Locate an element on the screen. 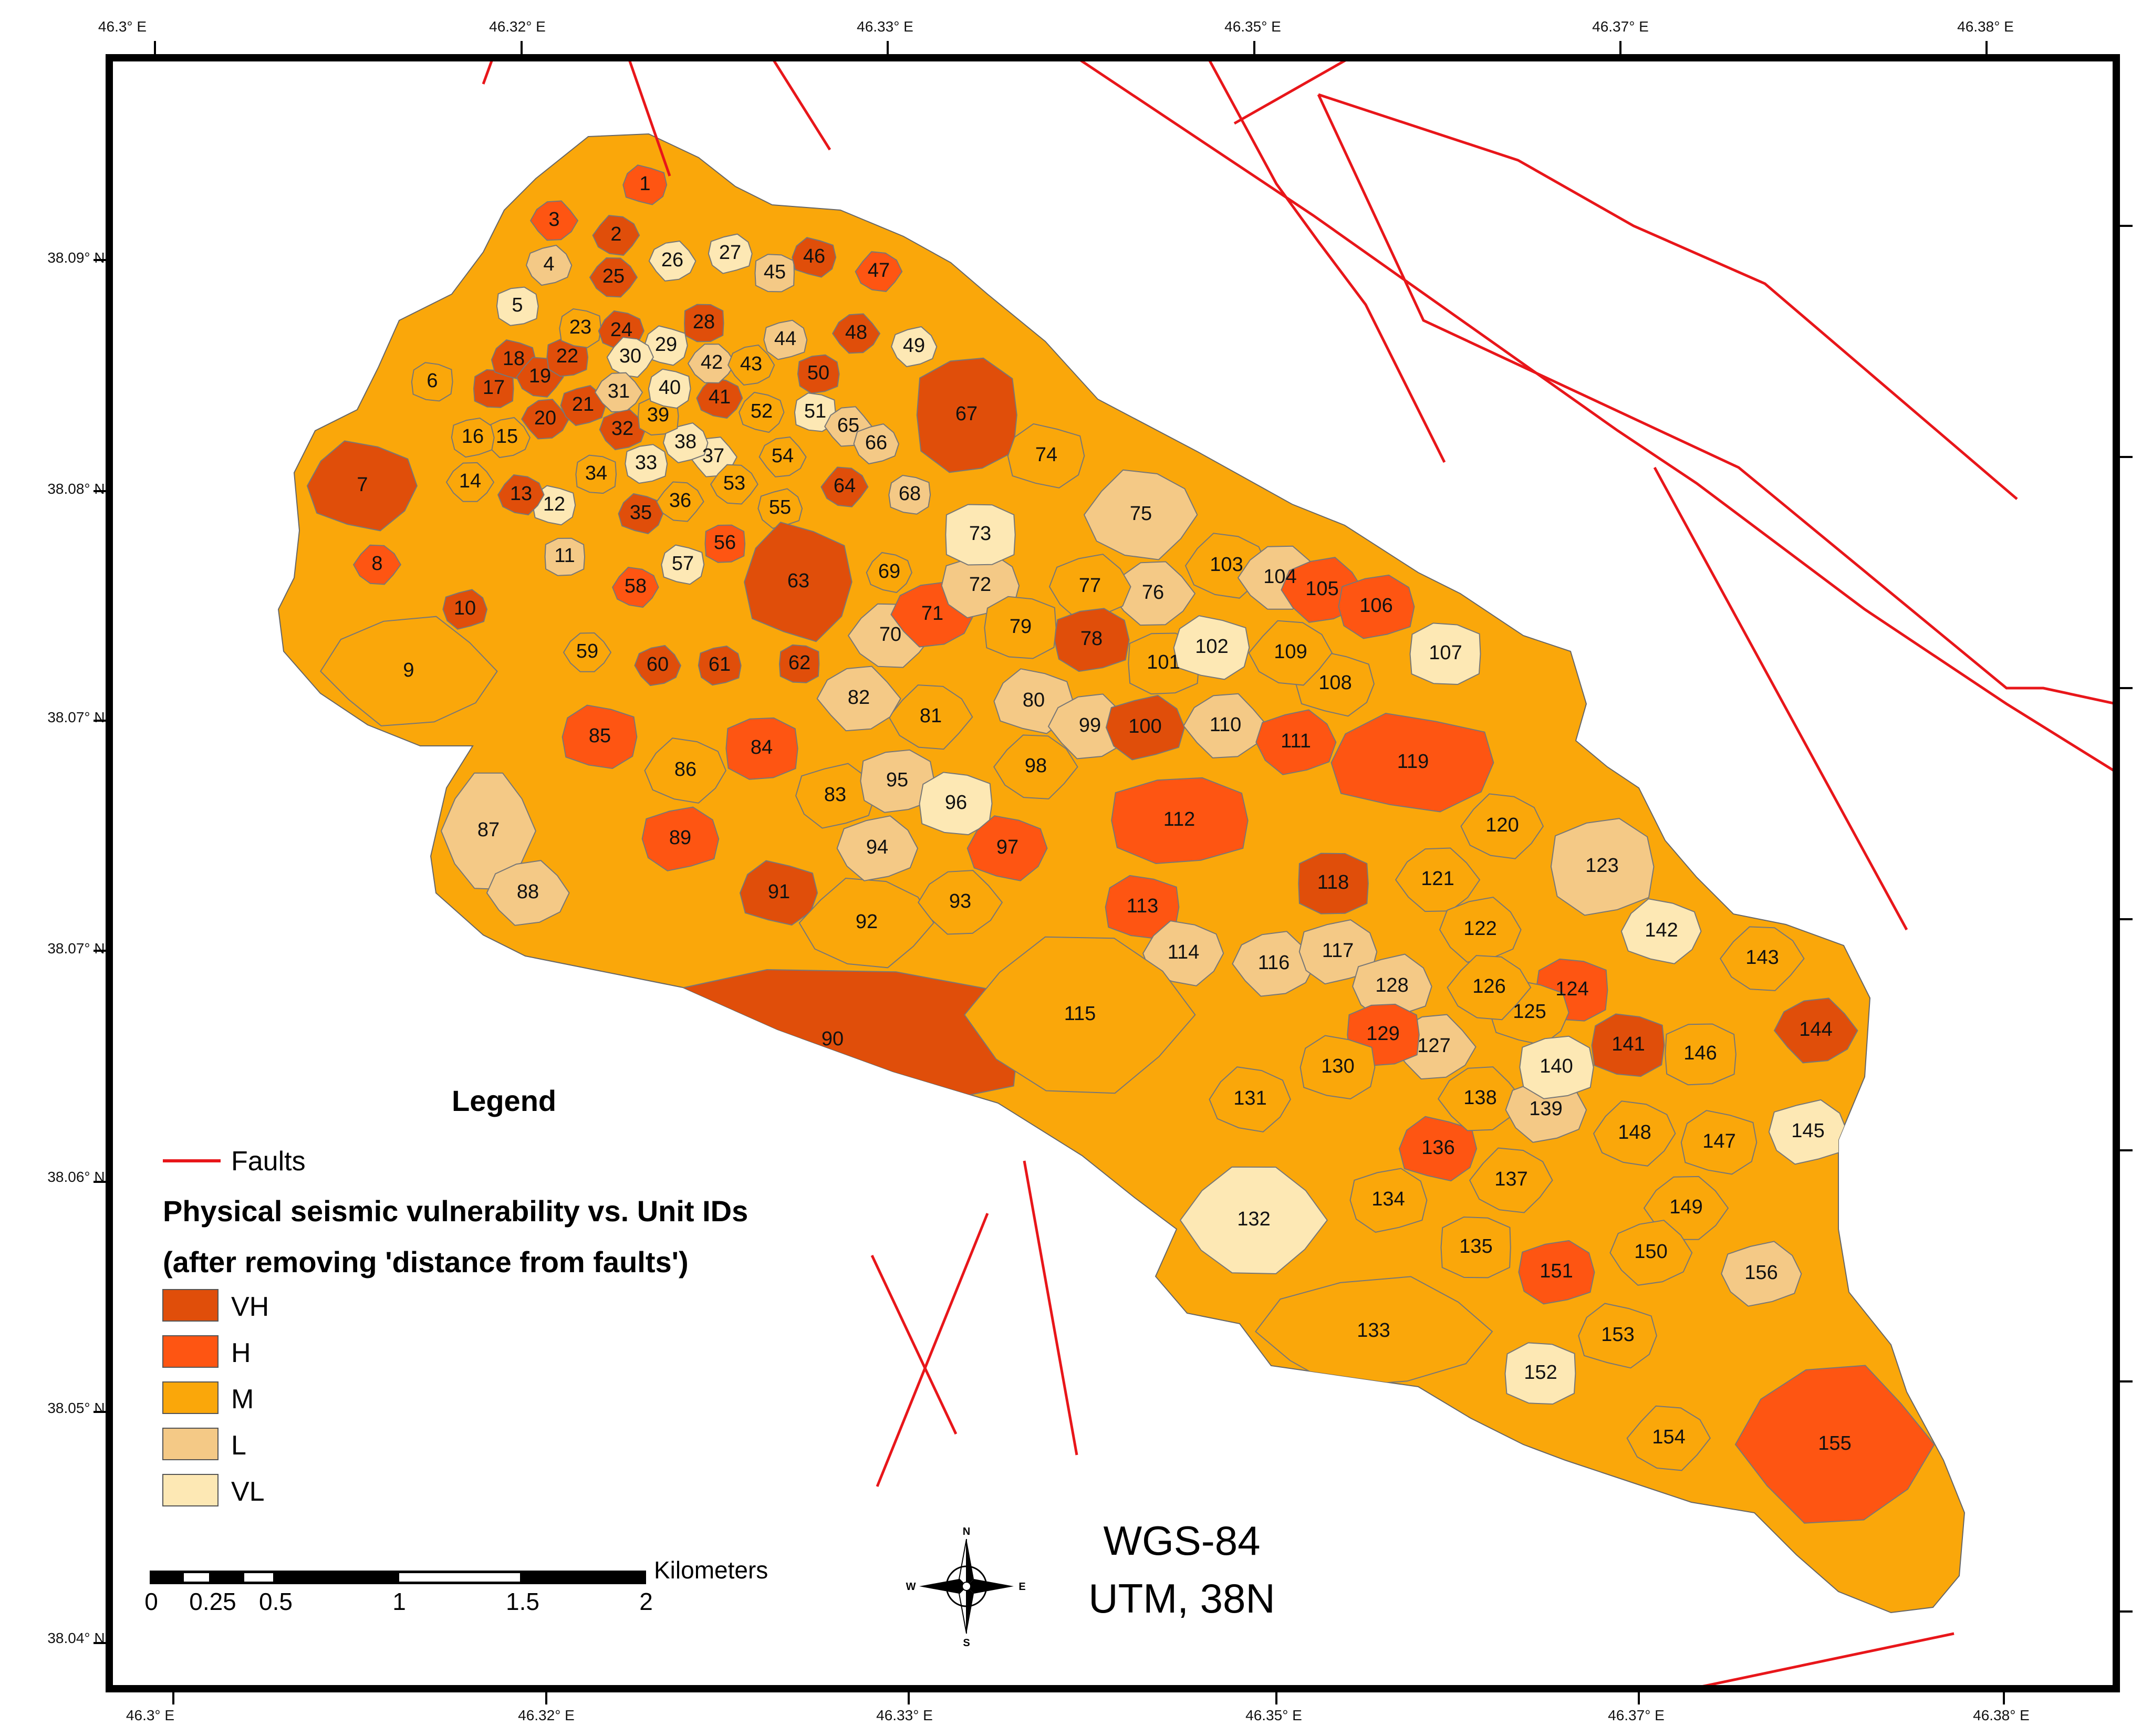 This screenshot has height=1736, width=2152. unit-id-label: 26 is located at coordinates (672, 260).